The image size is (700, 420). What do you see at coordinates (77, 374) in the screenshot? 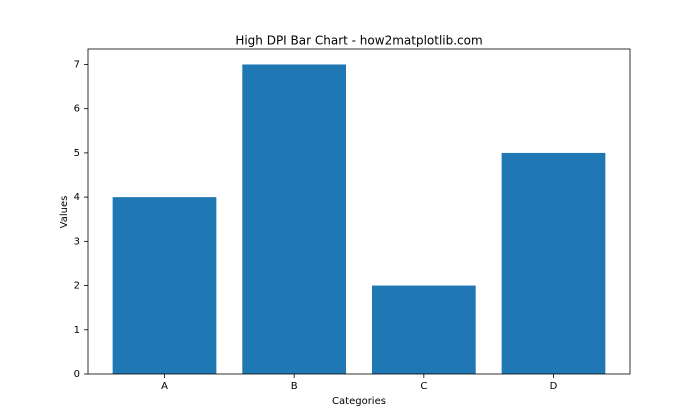
I see `y-tick-label: 0` at bounding box center [77, 374].